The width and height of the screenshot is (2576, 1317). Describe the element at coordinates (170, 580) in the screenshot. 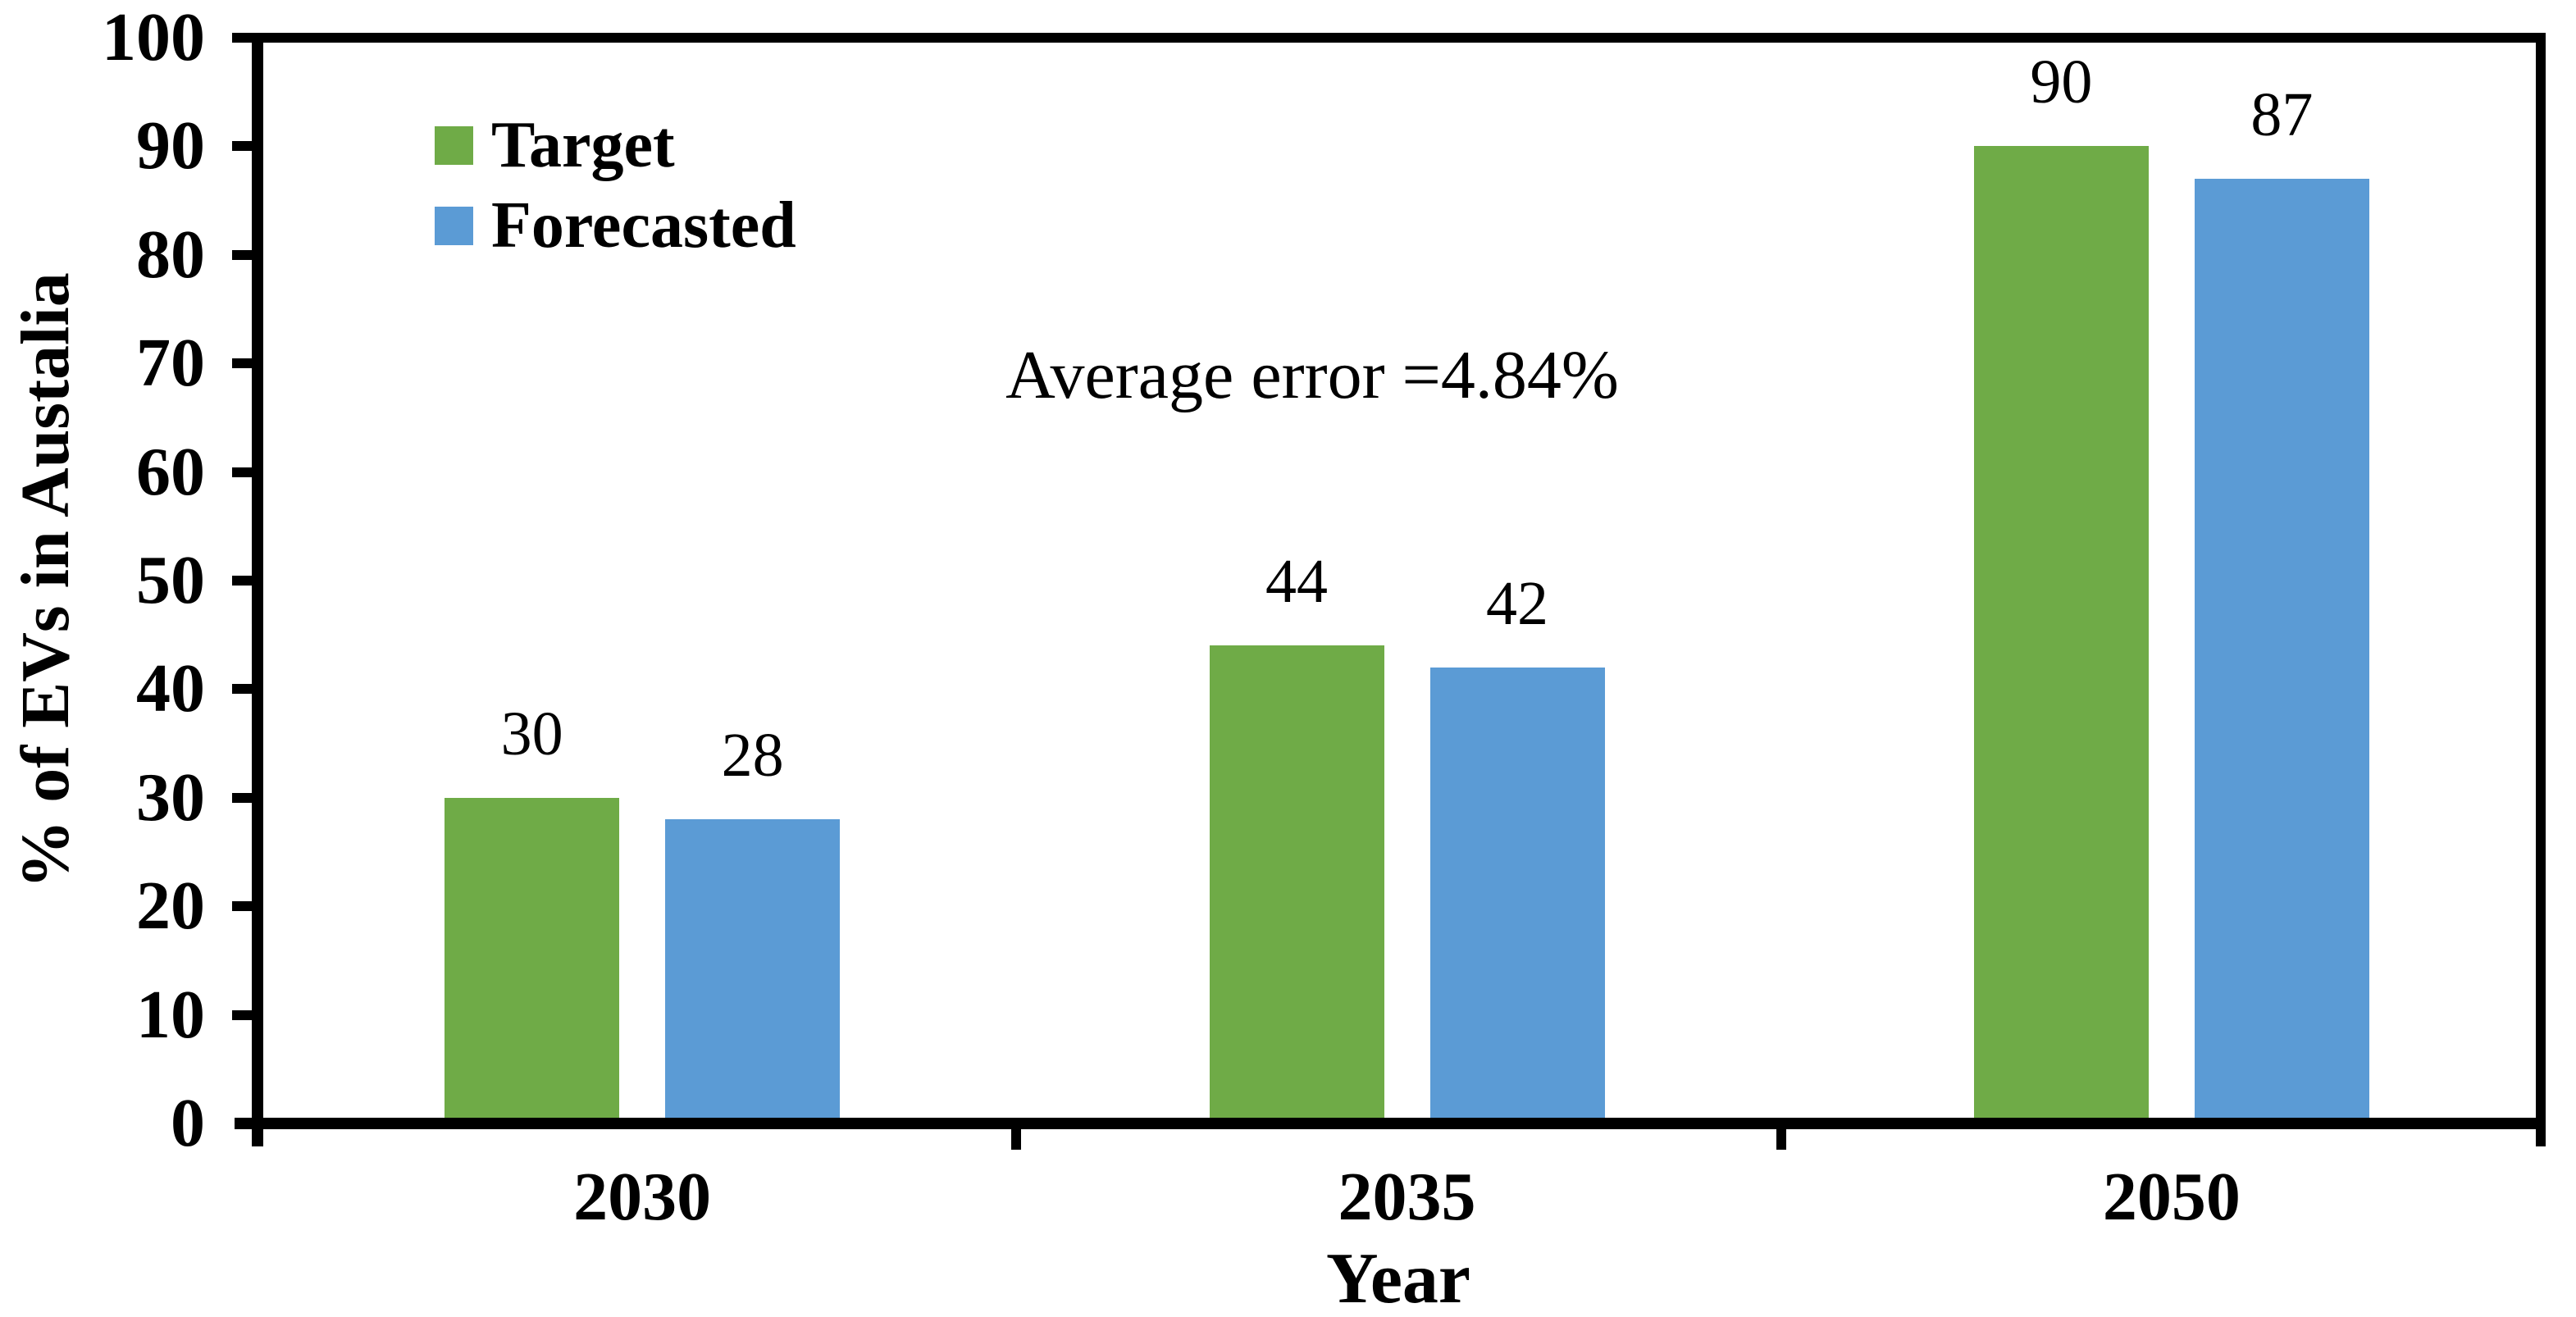

I see `y-tick-label: 50` at that location.